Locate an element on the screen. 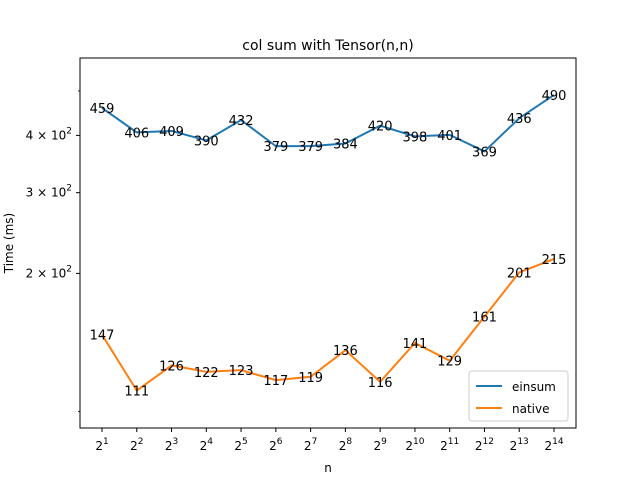 The height and width of the screenshot is (480, 640). data-label-native: 123 is located at coordinates (241, 371).